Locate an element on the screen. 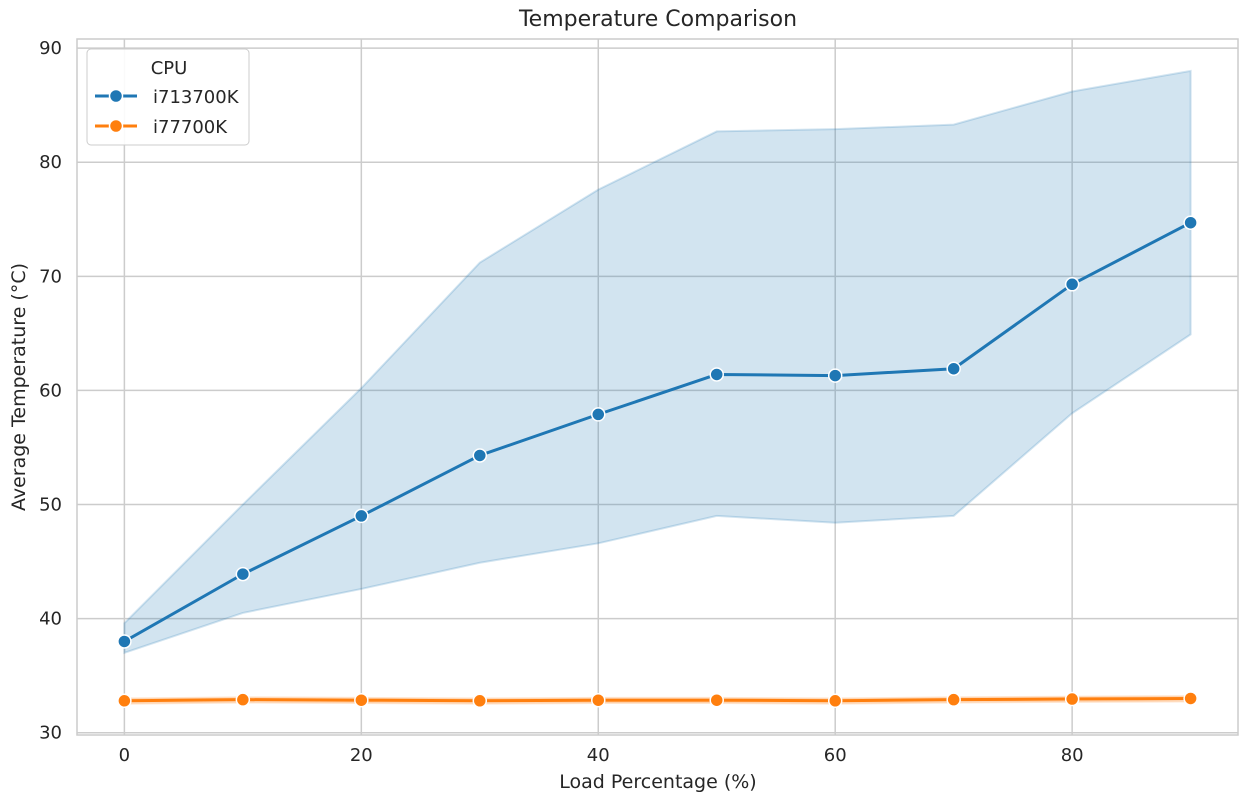 Image resolution: width=1250 pixels, height=795 pixels. legend-box is located at coordinates (168, 97).